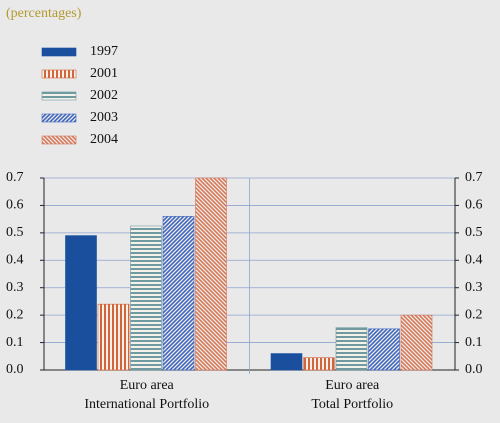 The height and width of the screenshot is (423, 500). Describe the element at coordinates (474, 260) in the screenshot. I see `y2-tick-label: 0.4` at that location.